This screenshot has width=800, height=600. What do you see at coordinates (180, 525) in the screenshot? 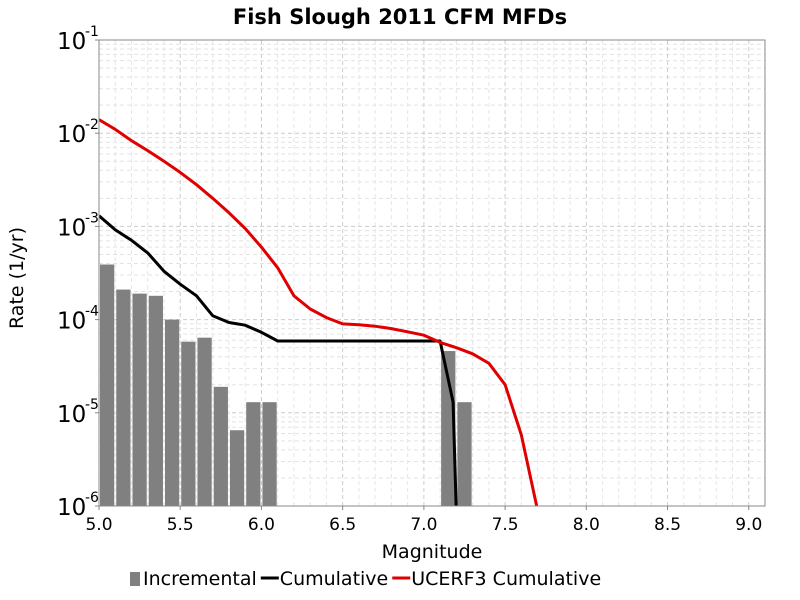
I see `x-tick-label: 5.5` at bounding box center [180, 525].